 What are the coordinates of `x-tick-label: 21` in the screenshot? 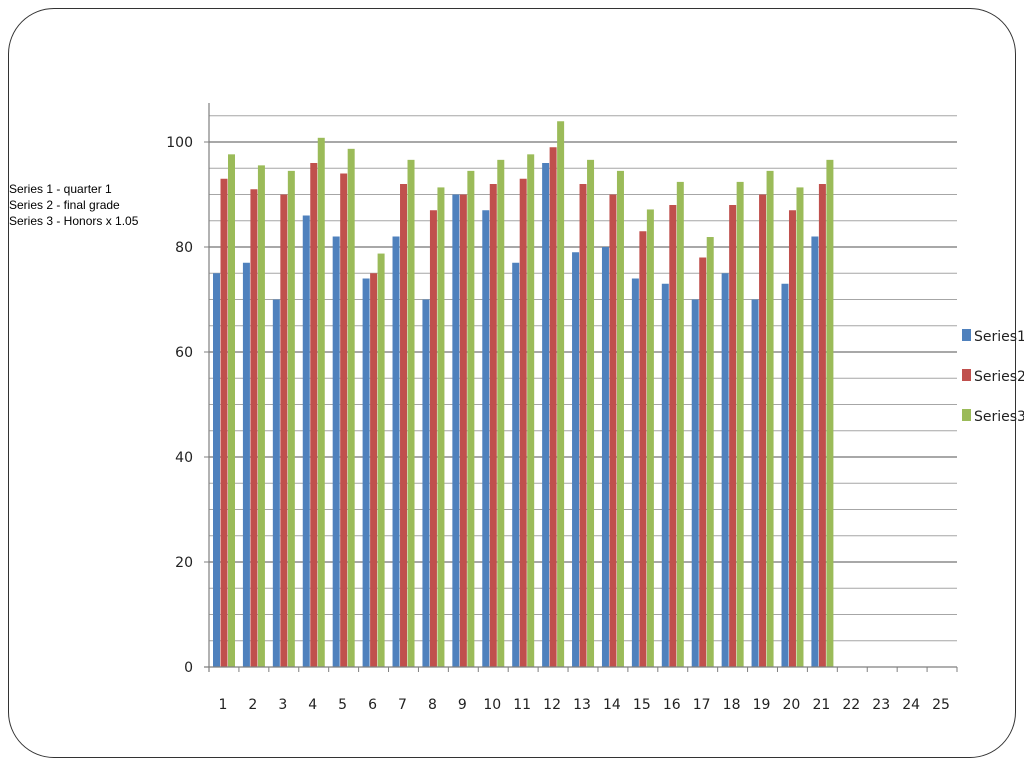 It's located at (821, 705).